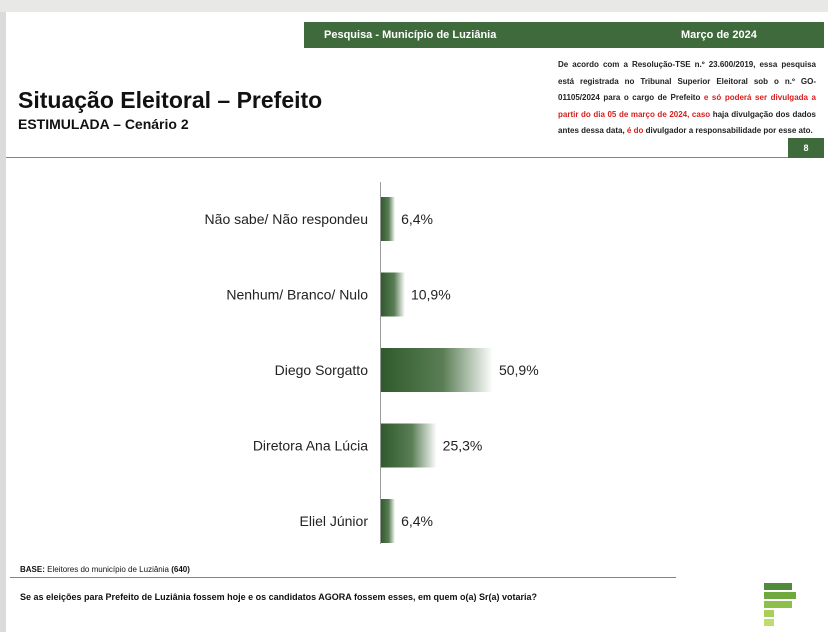  What do you see at coordinates (343, 577) in the screenshot?
I see `footer-divider` at bounding box center [343, 577].